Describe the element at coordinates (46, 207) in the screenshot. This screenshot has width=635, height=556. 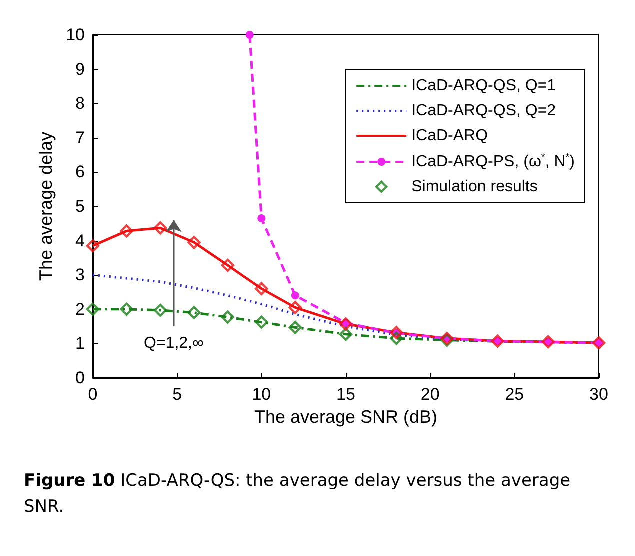
I see `y-axis-title: The average delay` at that location.